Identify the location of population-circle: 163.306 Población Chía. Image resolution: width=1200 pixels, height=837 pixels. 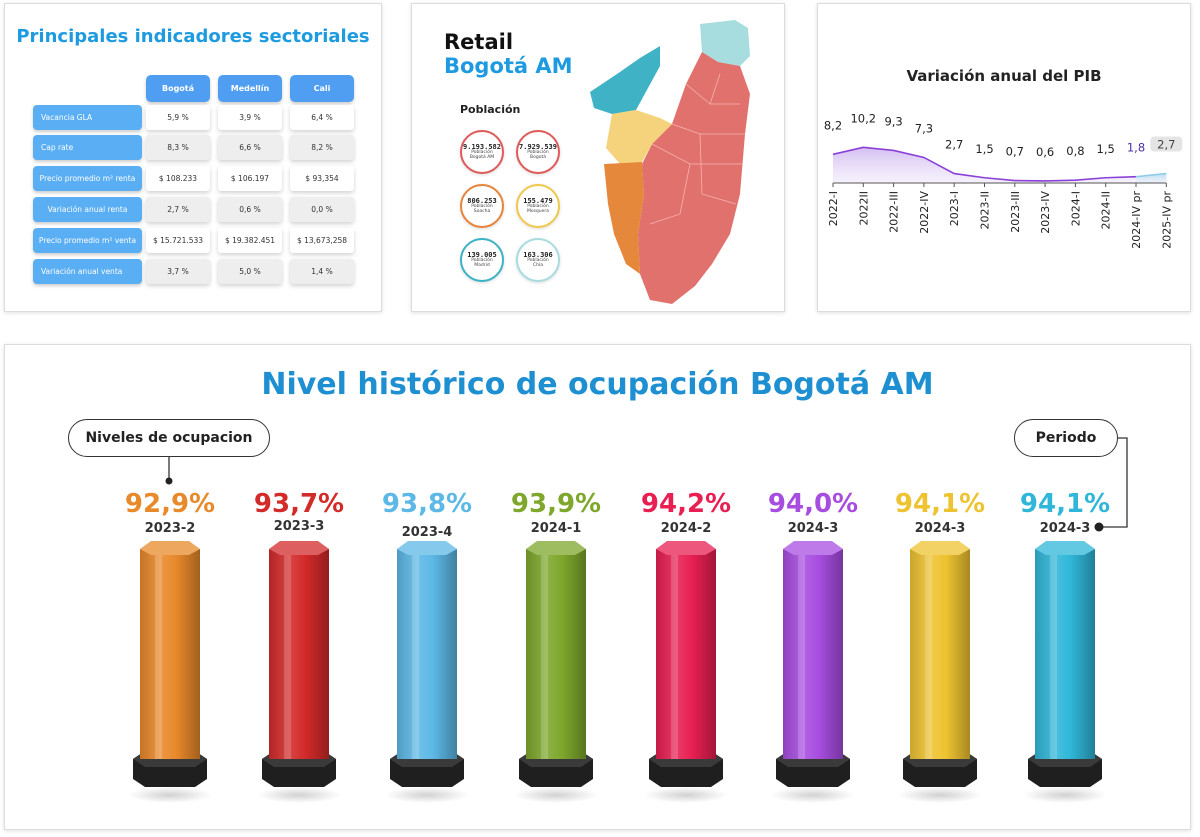
(538, 260).